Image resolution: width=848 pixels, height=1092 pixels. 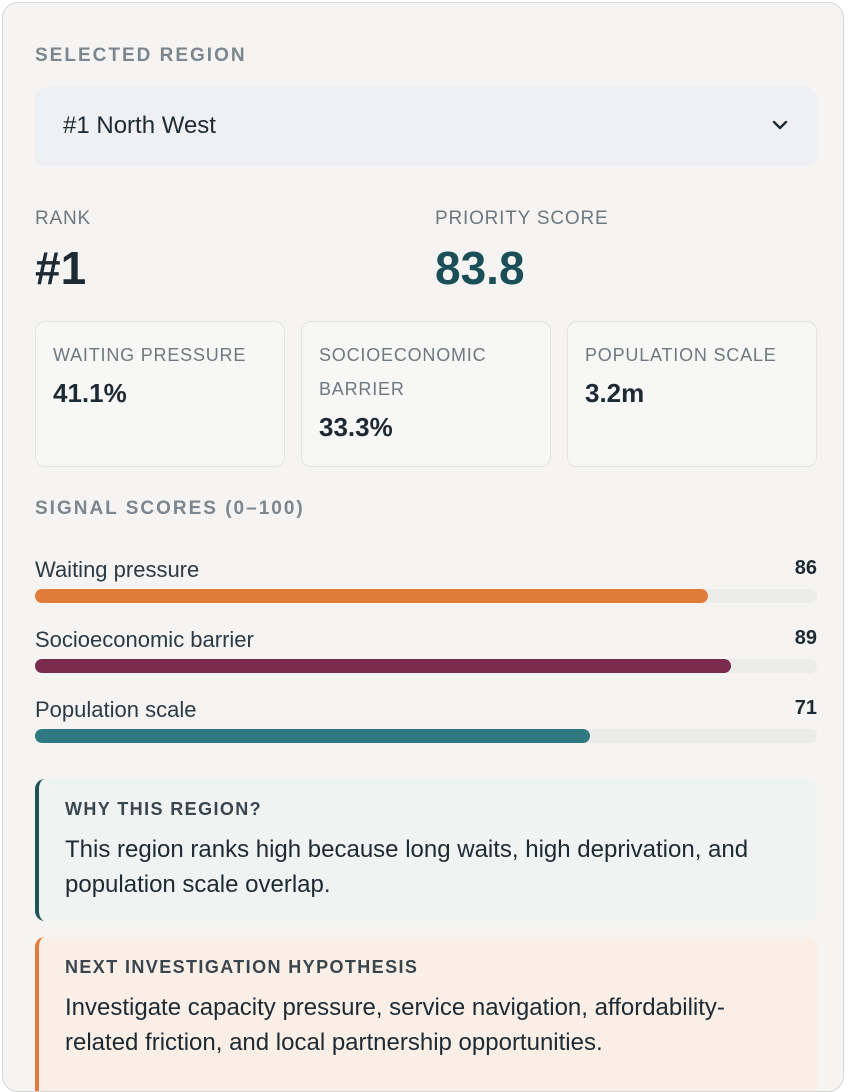 What do you see at coordinates (383, 666) in the screenshot?
I see `signal-fill-socioeconomic-barrier` at bounding box center [383, 666].